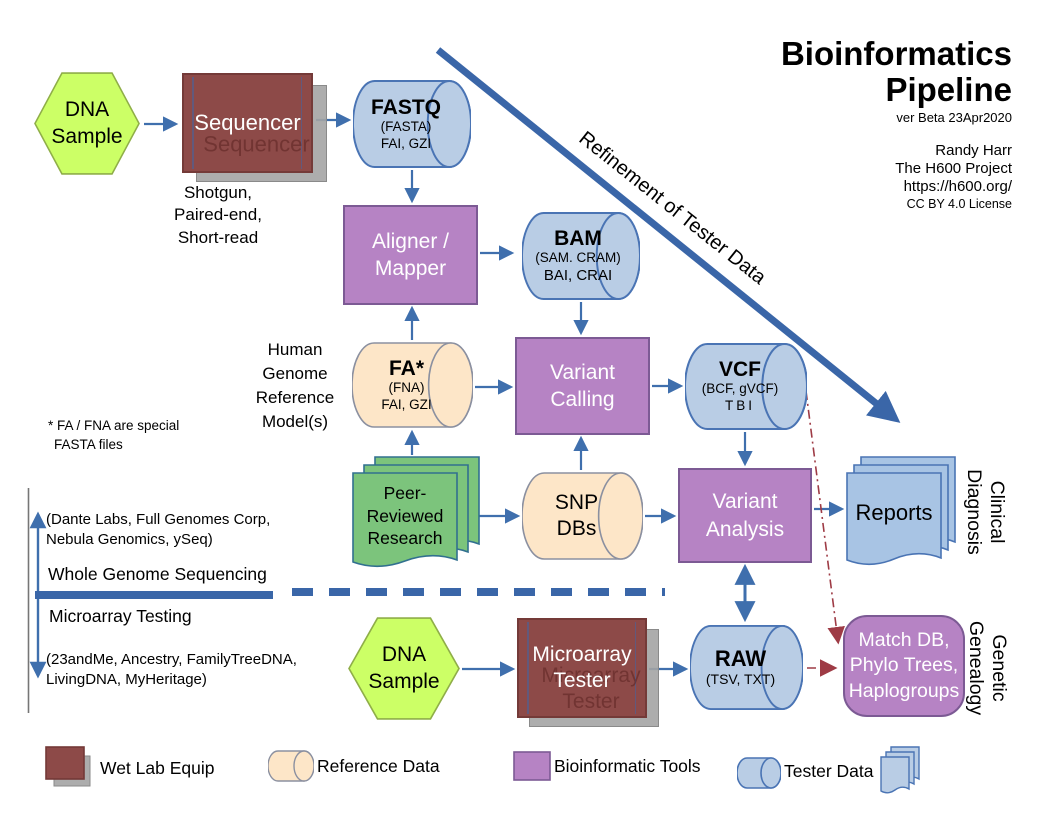 The image size is (1056, 816). I want to click on peer-reviewed-research-docs: Peer- Reviewed Research, so click(417, 517).